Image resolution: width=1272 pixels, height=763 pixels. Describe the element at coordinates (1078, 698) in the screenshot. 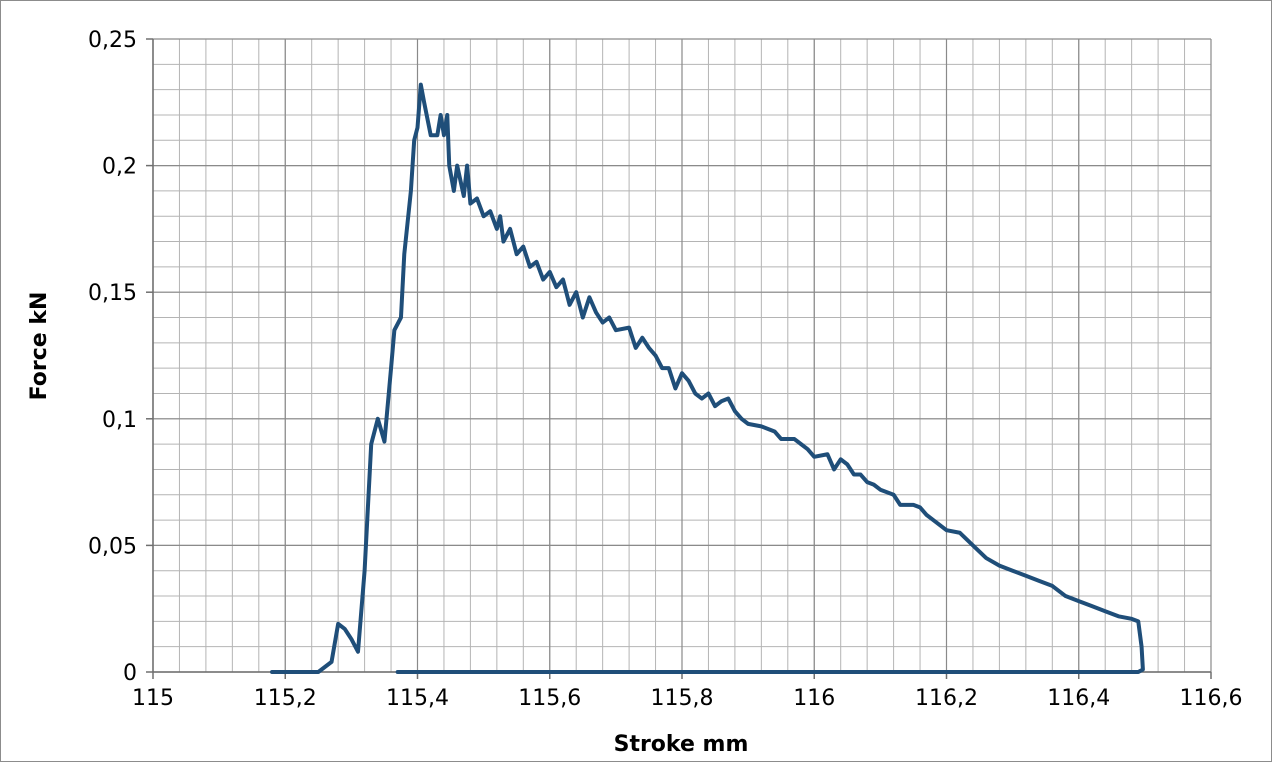

I see `x-tick-label: 116,4` at that location.